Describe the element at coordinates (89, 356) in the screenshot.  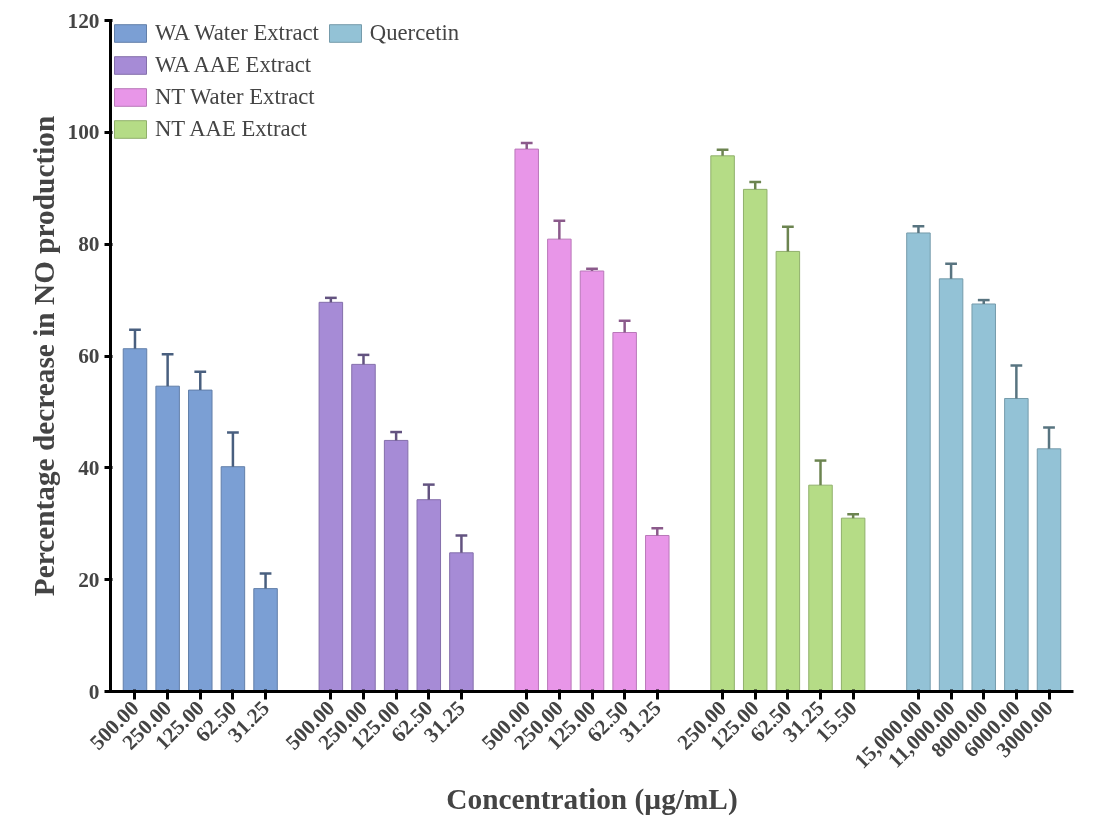
I see `y-tick-label: 60` at that location.